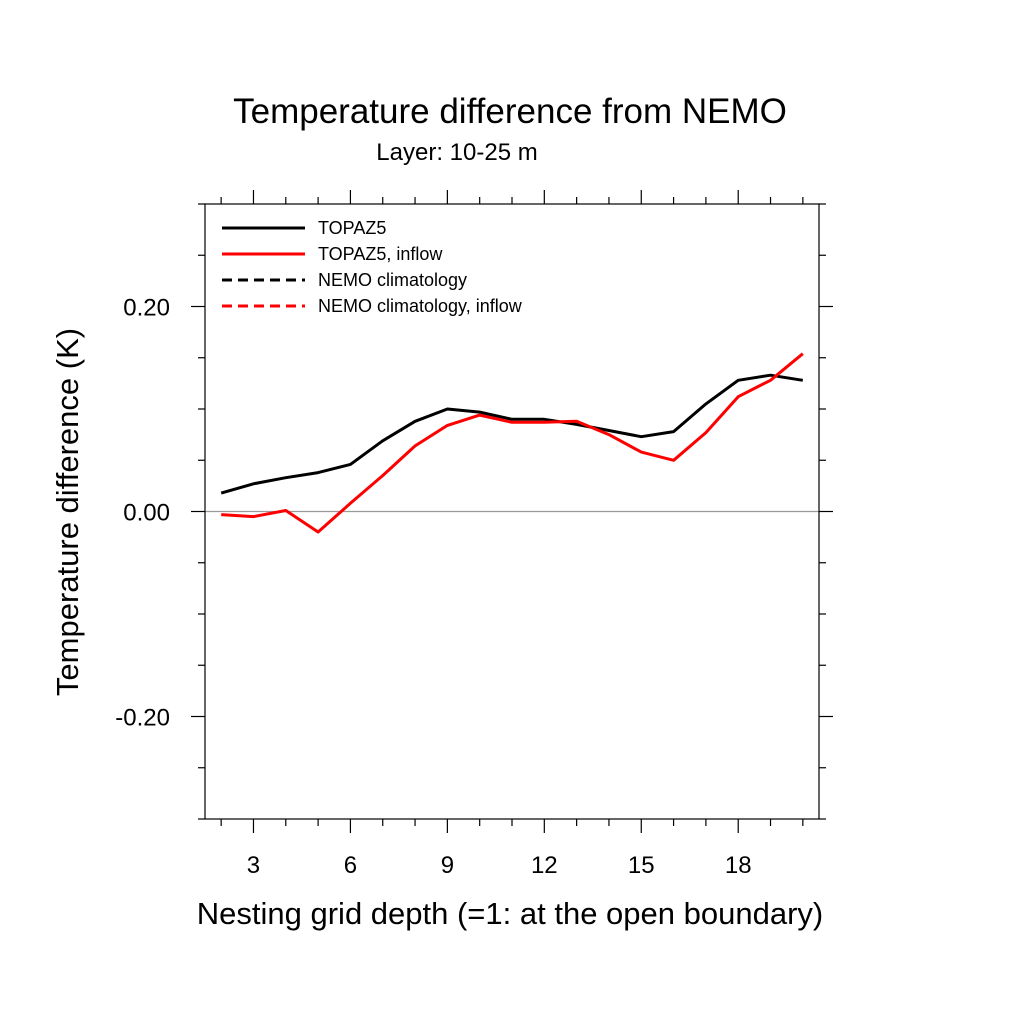 This screenshot has width=1024, height=1024. Describe the element at coordinates (544, 865) in the screenshot. I see `x-tick-label: 12` at that location.